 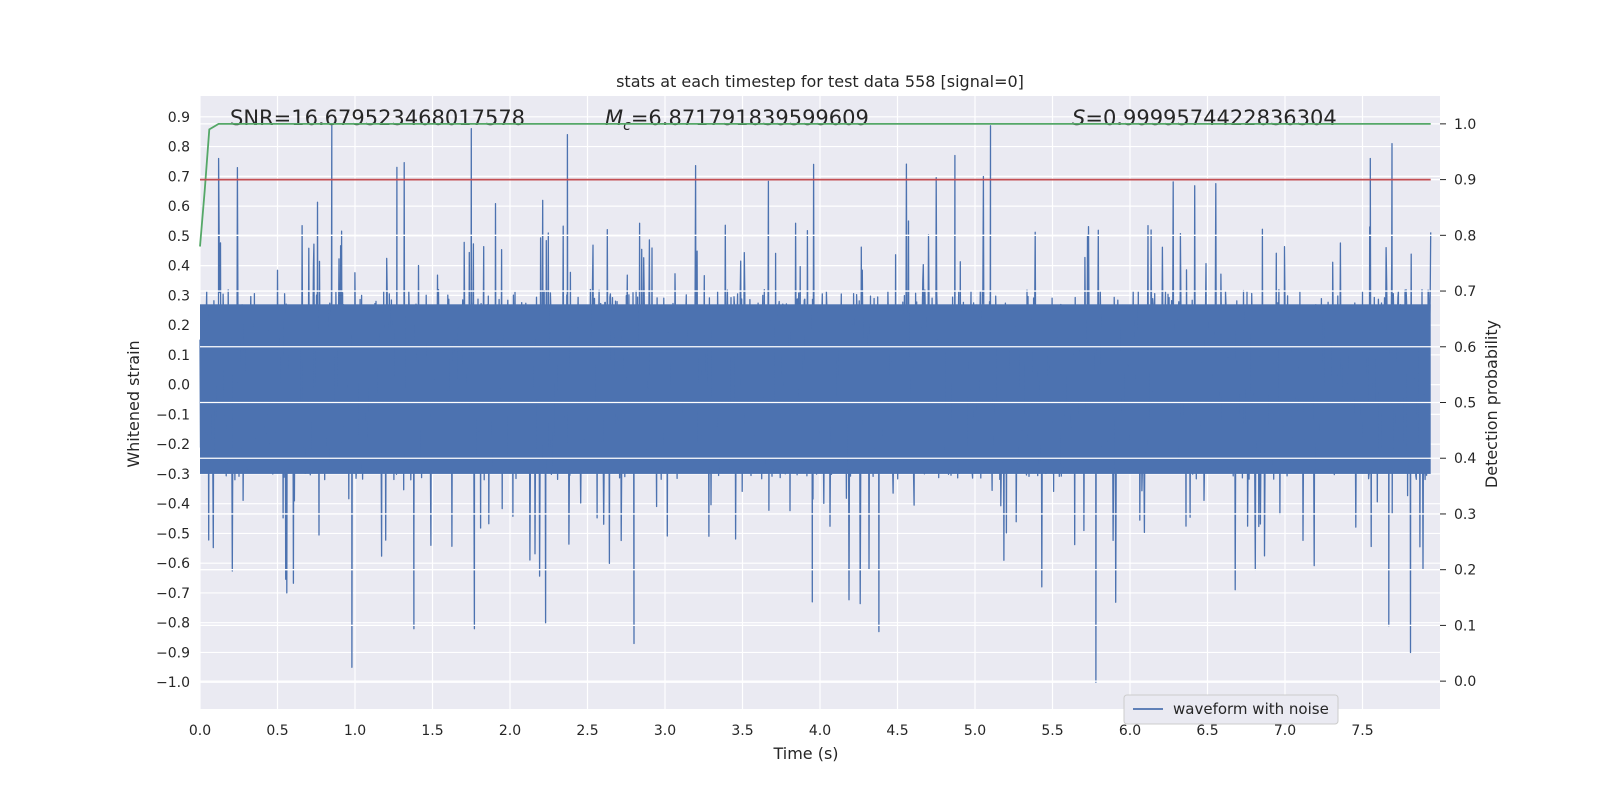 I want to click on right-tick-label: 0.6, so click(x=1465, y=348).